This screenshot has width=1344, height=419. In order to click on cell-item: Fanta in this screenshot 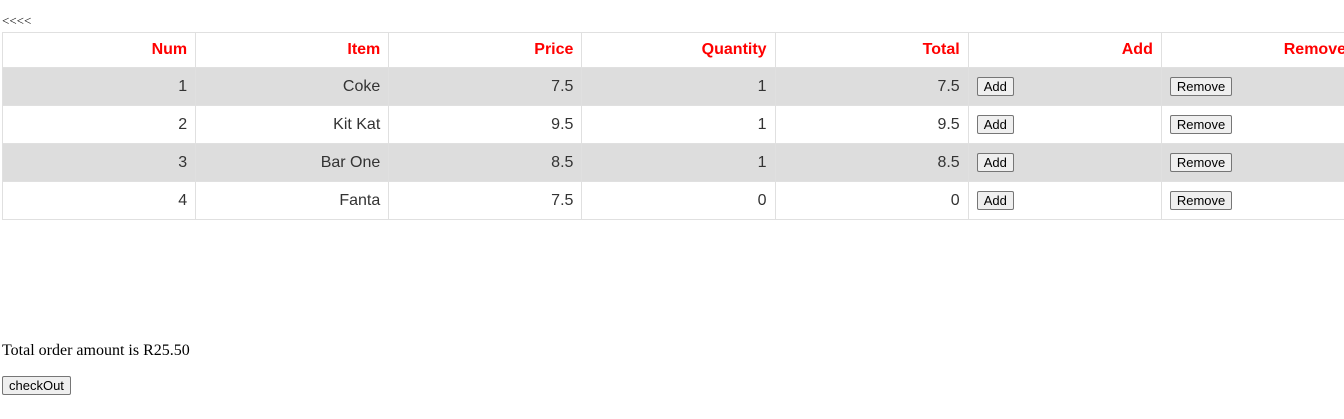, I will do `click(292, 200)`.